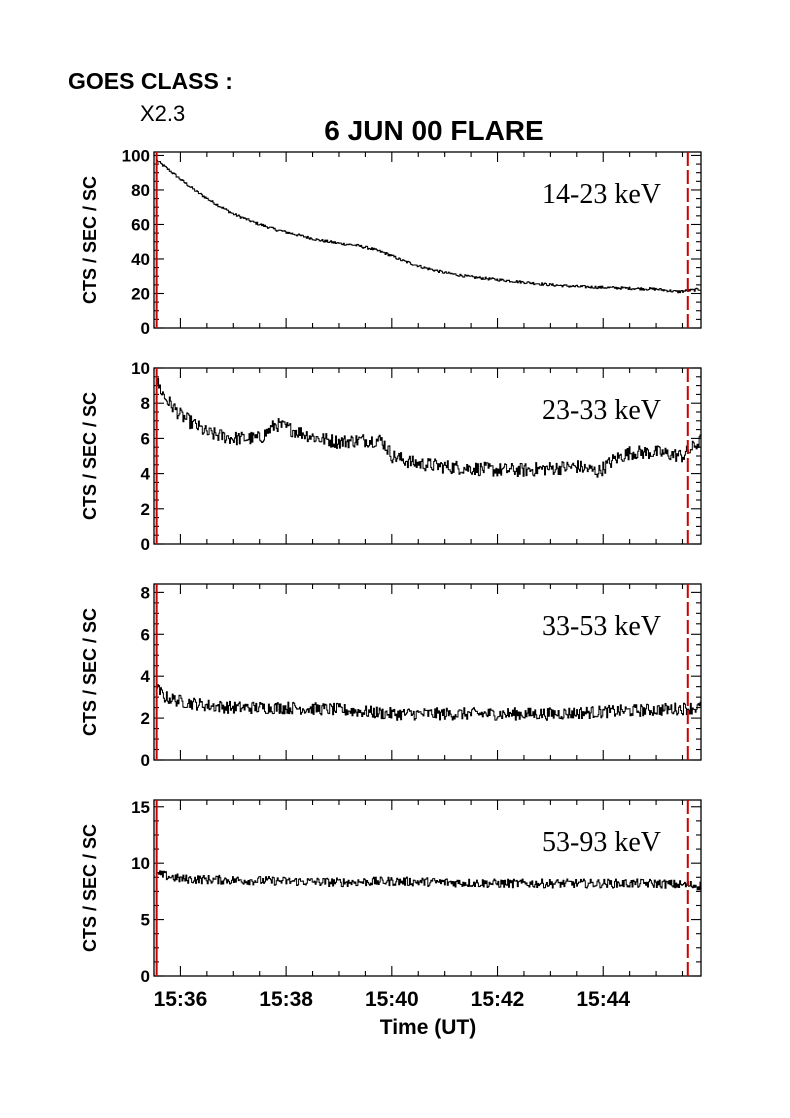  Describe the element at coordinates (140, 224) in the screenshot. I see `y-tick-label: 60` at that location.